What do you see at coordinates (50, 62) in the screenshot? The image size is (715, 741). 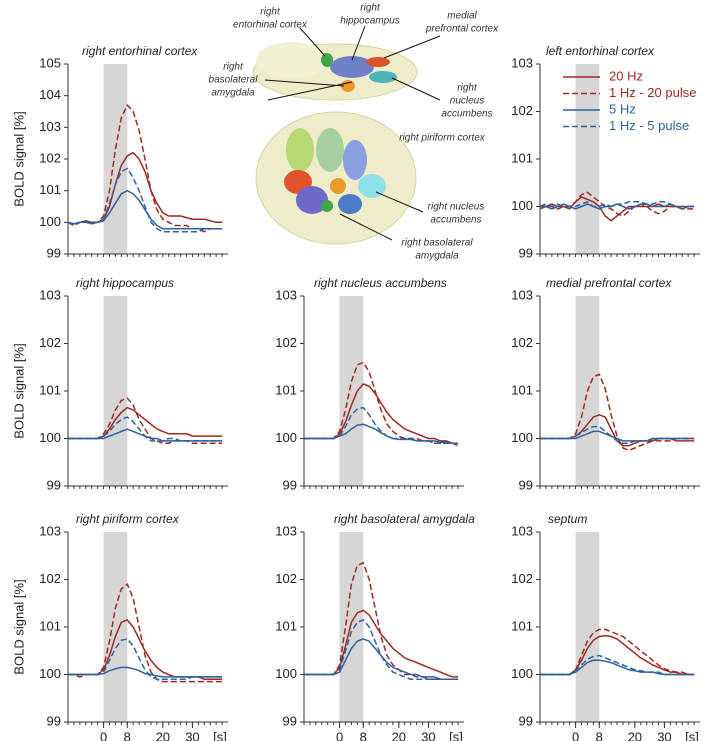 I see `y-tick-label: 105` at bounding box center [50, 62].